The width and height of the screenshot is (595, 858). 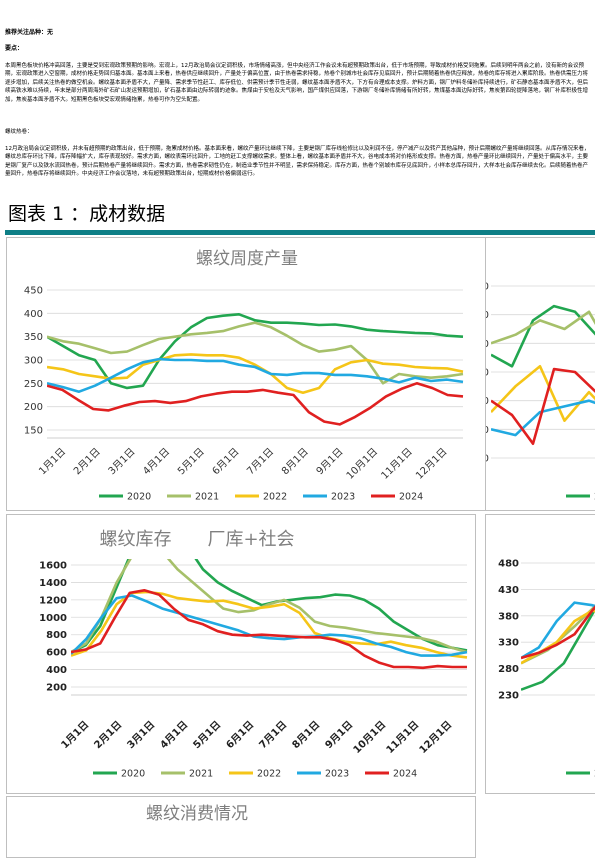 I want to click on recommendation-line: 推荐关注品种：无, so click(x=29, y=32).